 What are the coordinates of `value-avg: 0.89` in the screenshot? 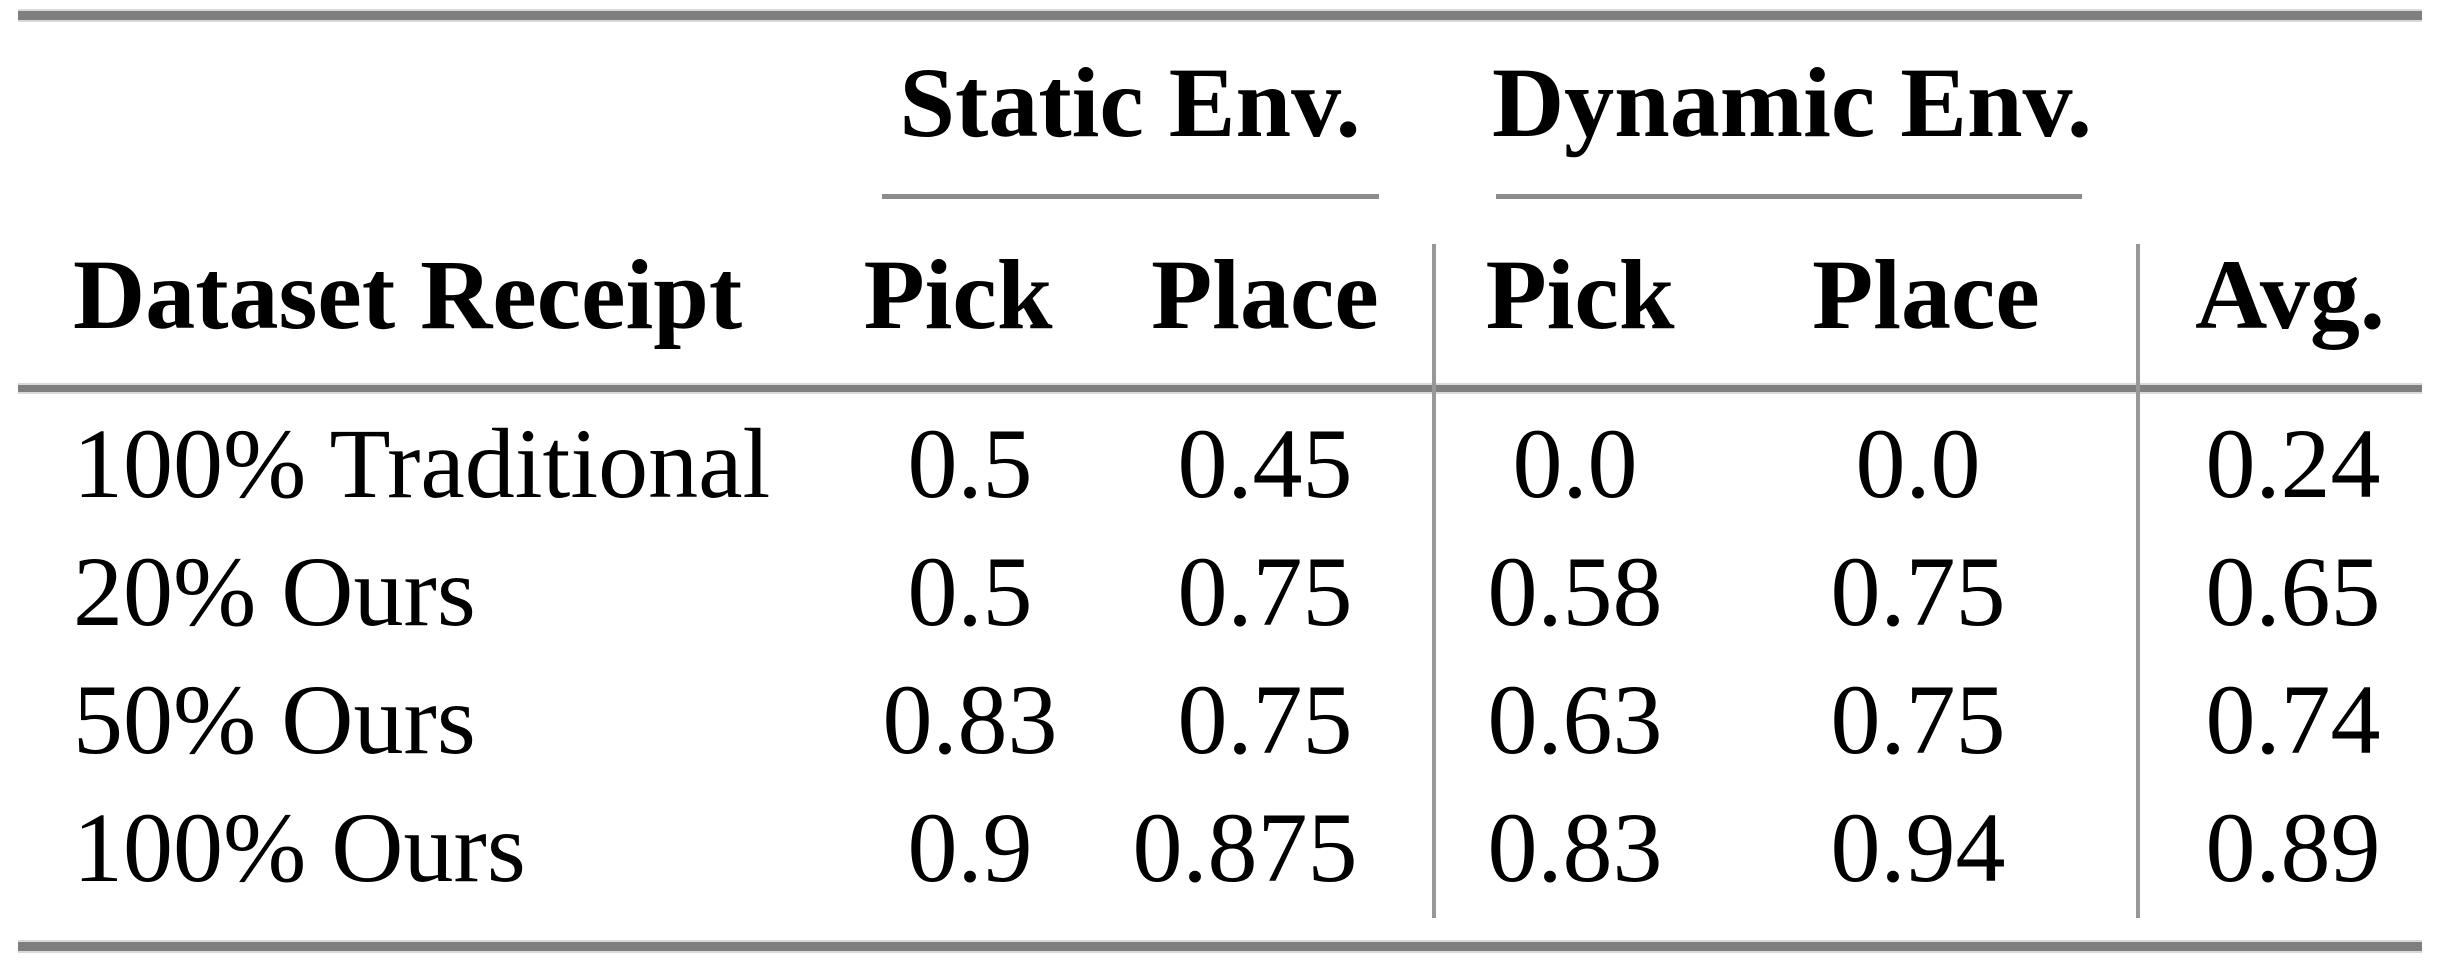 It's located at (2293, 847).